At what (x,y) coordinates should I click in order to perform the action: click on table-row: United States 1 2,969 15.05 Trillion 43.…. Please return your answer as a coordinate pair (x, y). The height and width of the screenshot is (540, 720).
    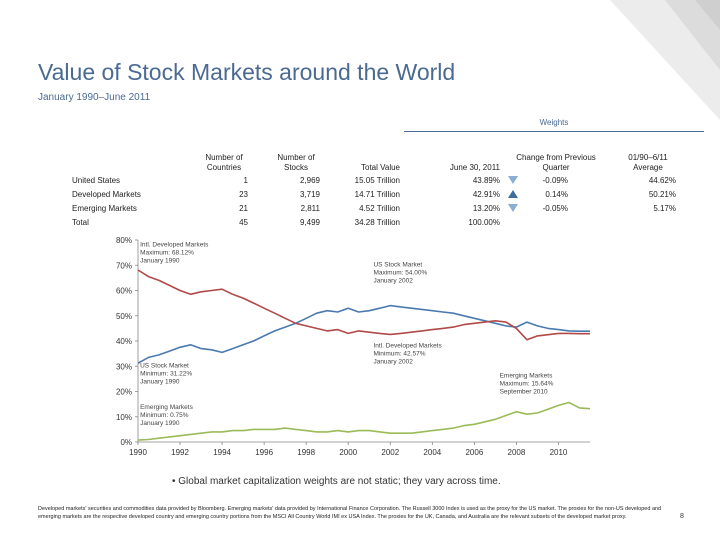
    Looking at the image, I should click on (374, 180).